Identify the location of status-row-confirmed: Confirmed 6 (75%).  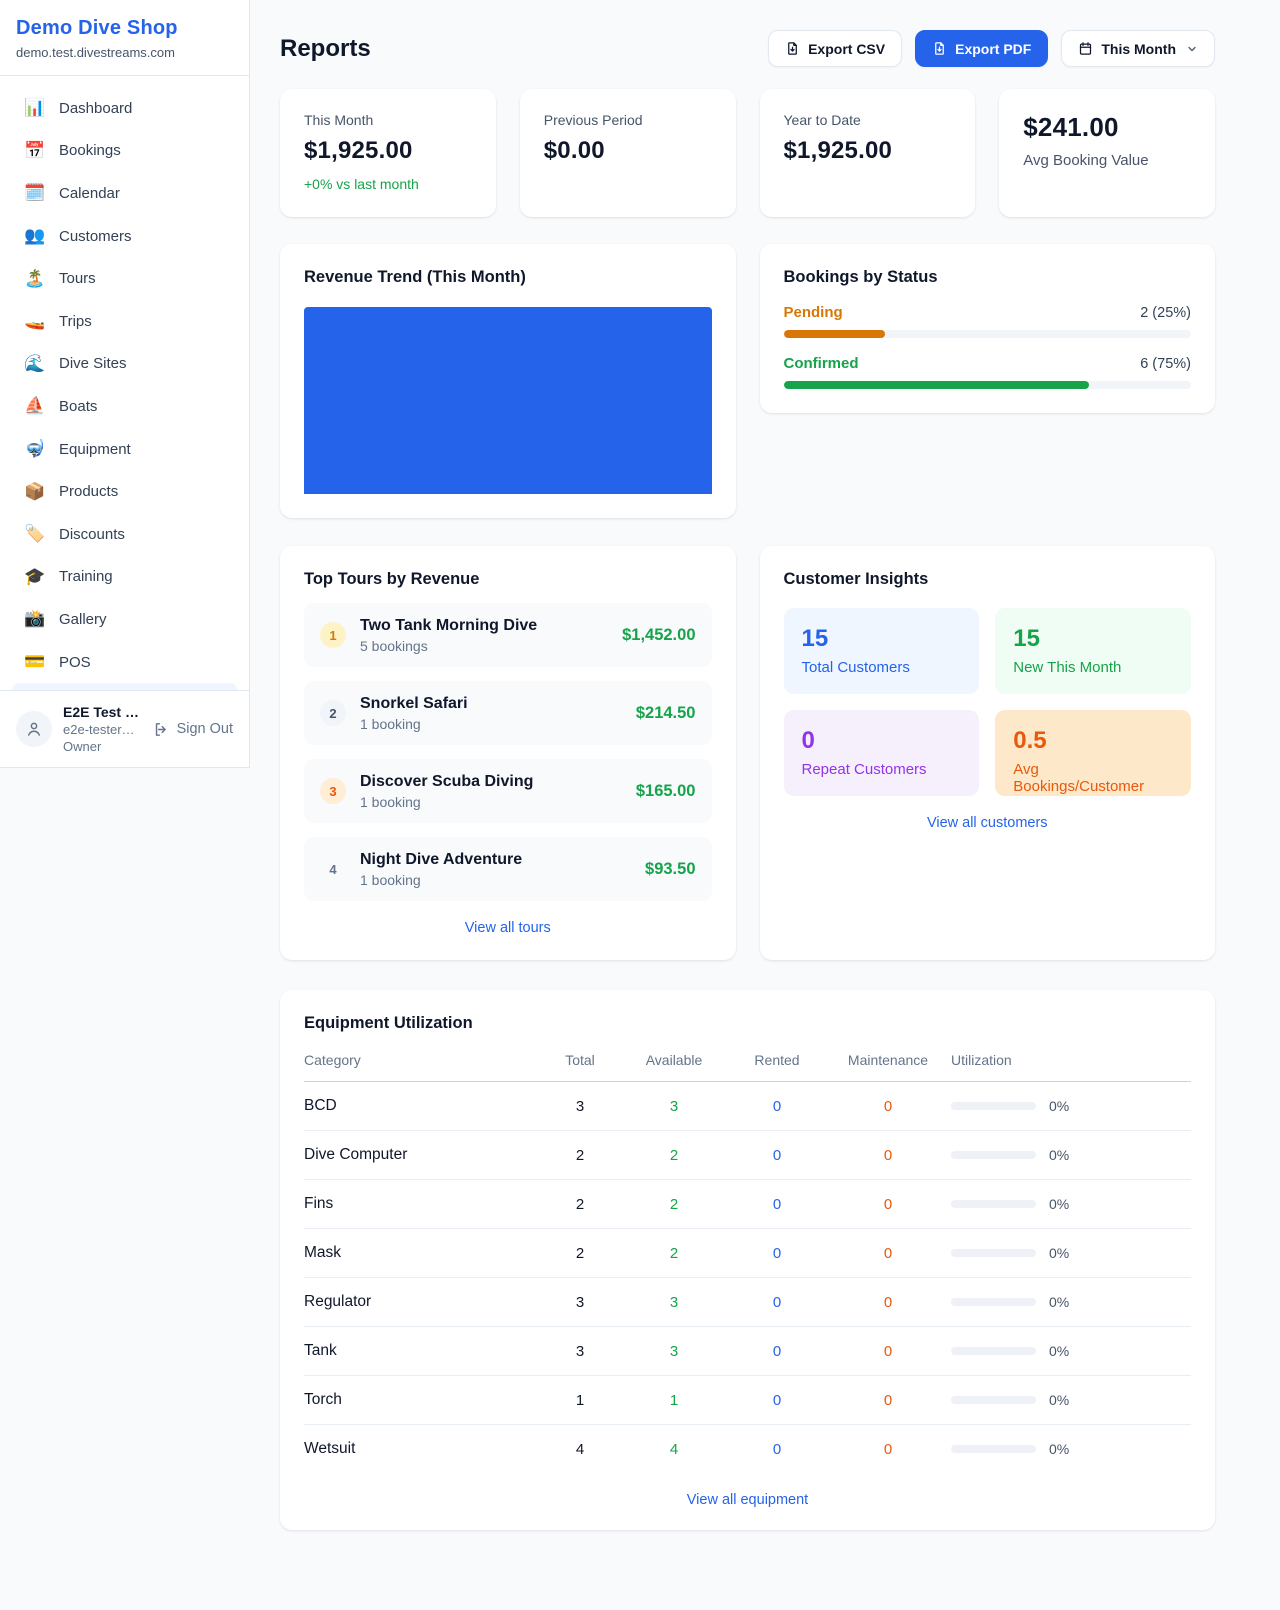
(987, 372).